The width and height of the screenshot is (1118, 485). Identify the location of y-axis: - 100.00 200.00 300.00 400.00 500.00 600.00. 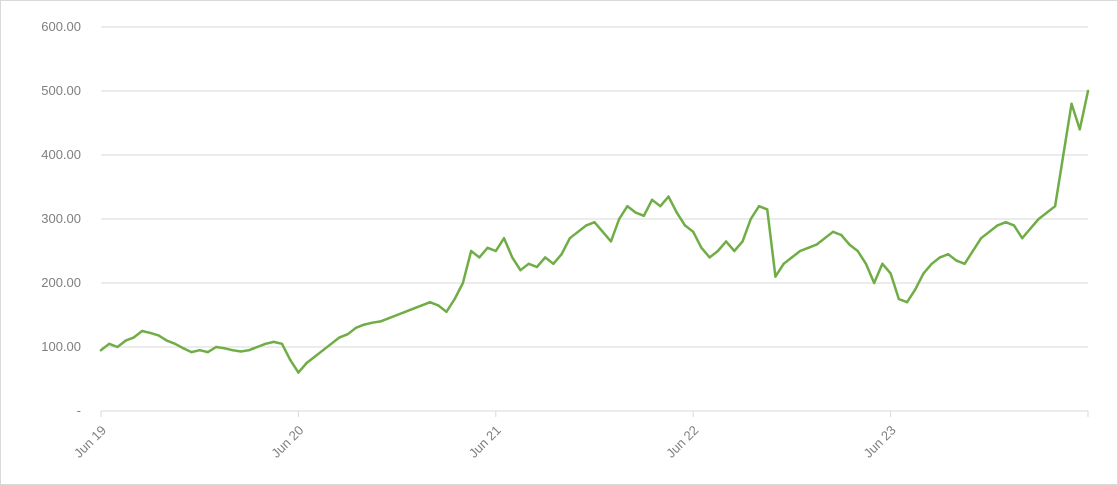
(61, 218).